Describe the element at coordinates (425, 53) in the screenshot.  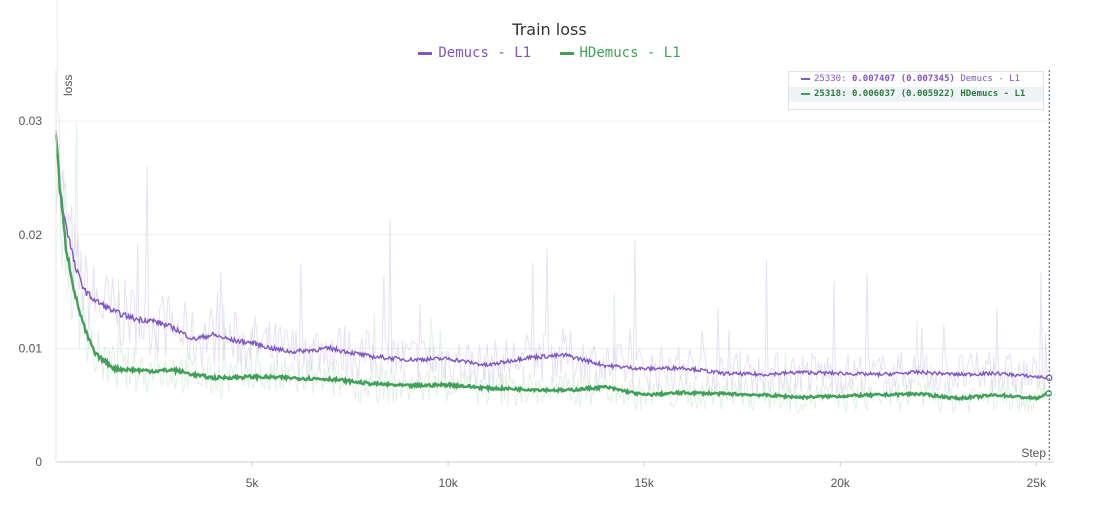
I see `legend-swatch-demucs` at that location.